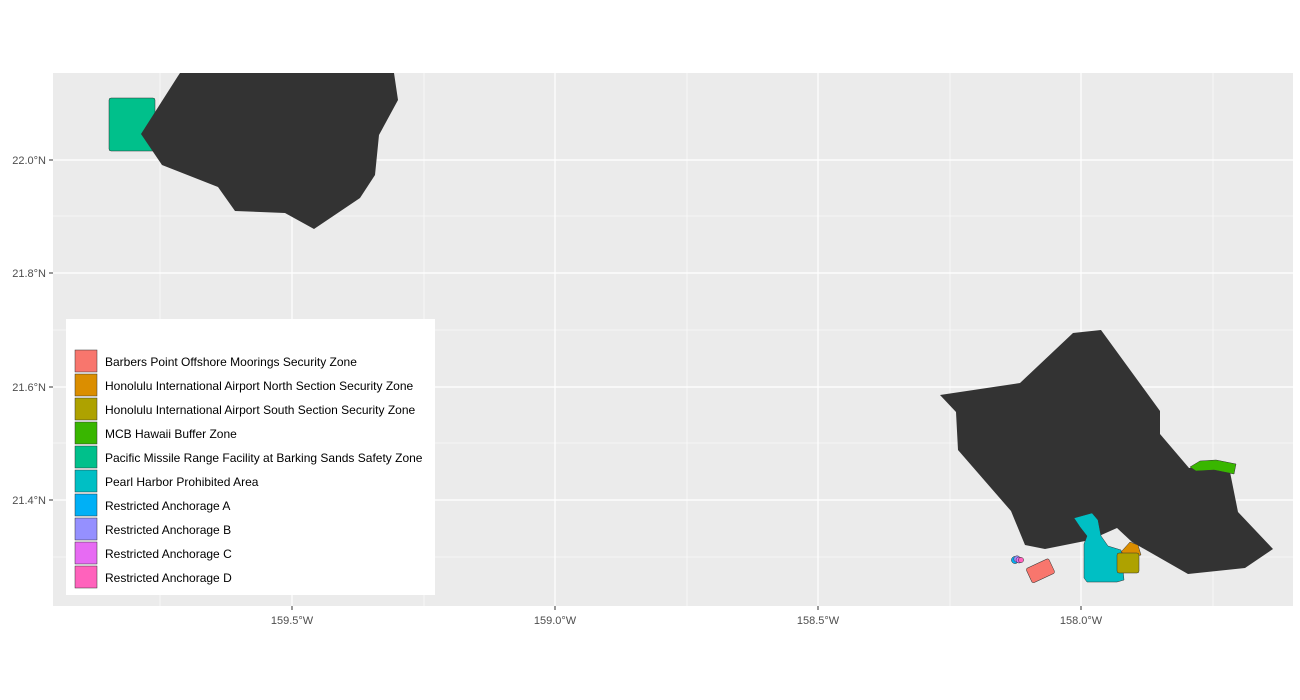 The height and width of the screenshot is (700, 1300). Describe the element at coordinates (168, 554) in the screenshot. I see `legend-label: Restricted Anchorage C` at that location.